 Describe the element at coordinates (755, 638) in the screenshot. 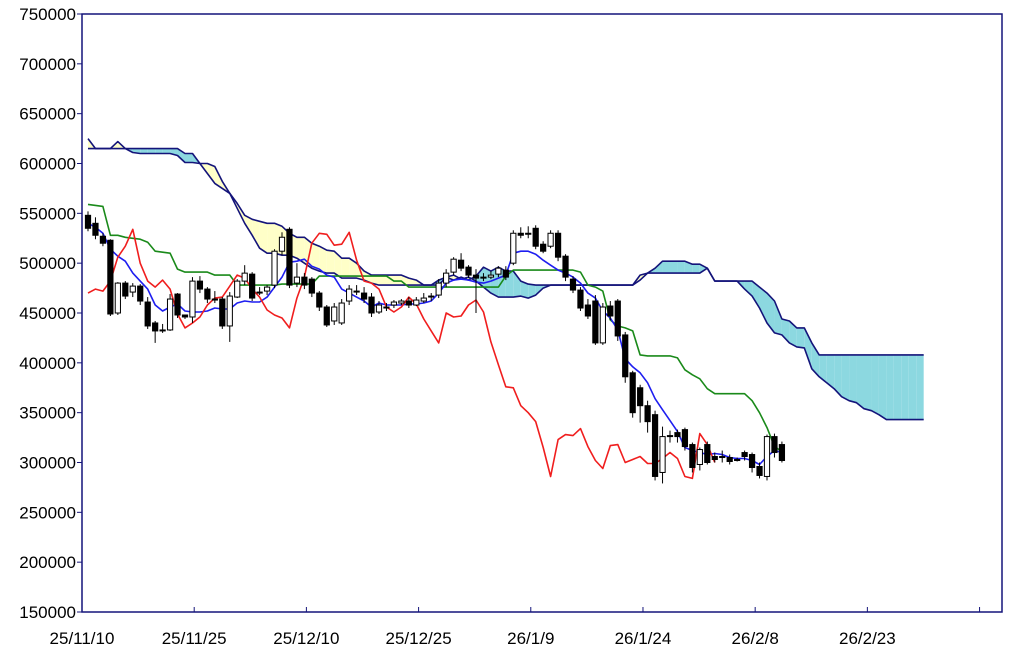

I see `x-tick-label: 26/2/8` at that location.